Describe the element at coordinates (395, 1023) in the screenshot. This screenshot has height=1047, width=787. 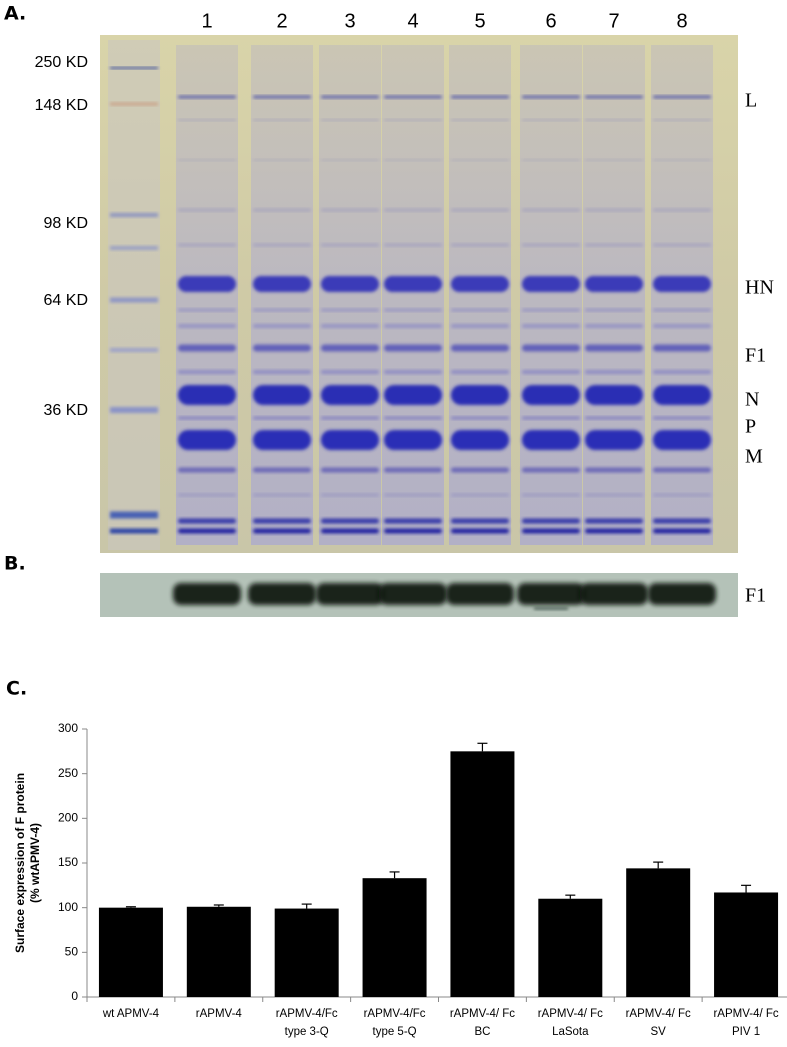
I see `x-tick-label: rAPMV-4/Fc type 5-Q` at that location.